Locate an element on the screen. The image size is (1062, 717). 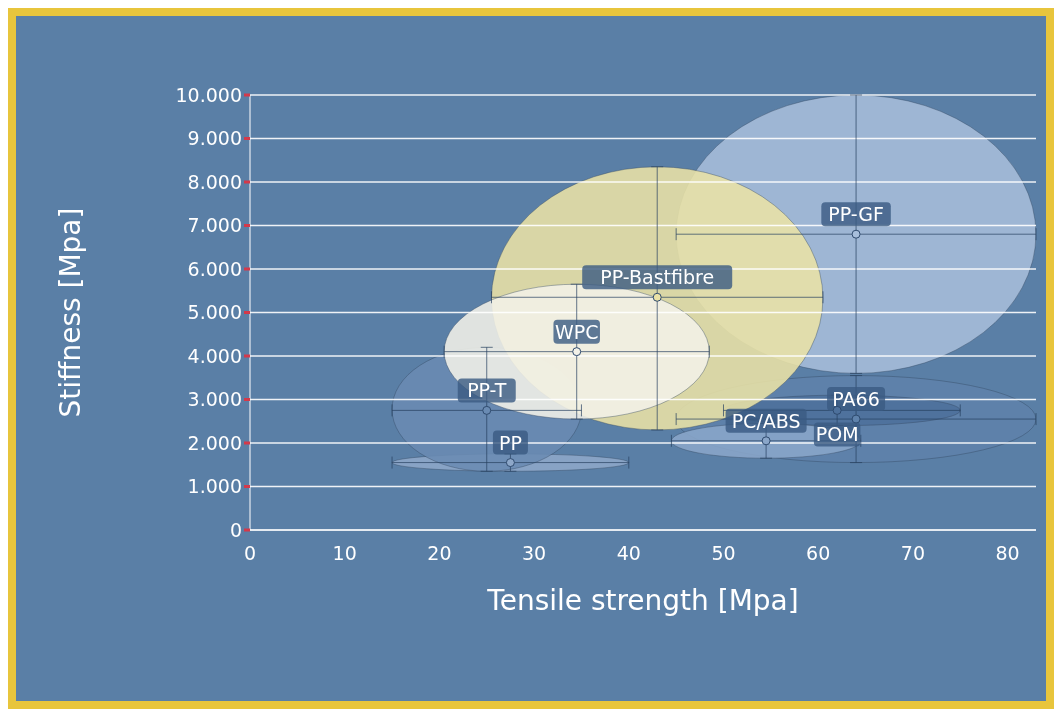
x-tick-label: 60 is located at coordinates (818, 553).